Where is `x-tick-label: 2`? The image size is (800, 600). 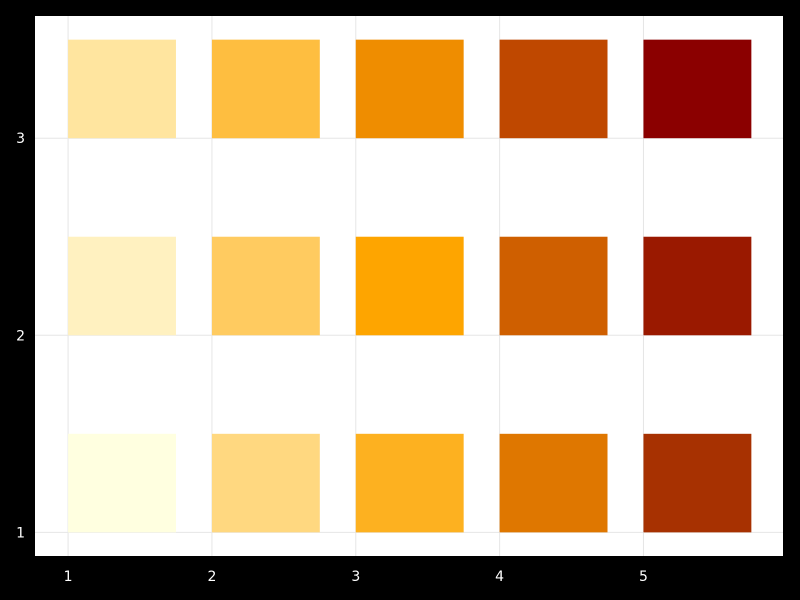
x-tick-label: 2 is located at coordinates (211, 577).